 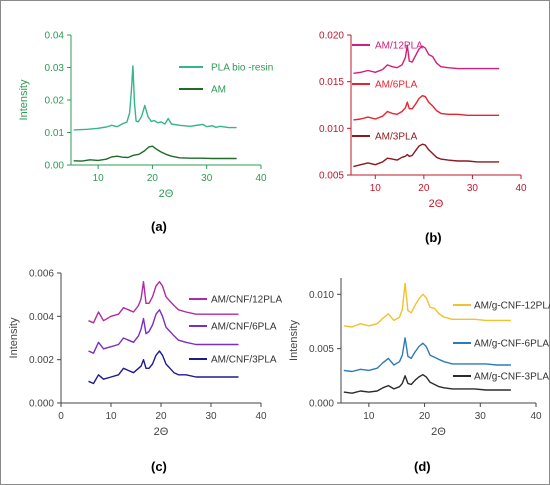 What do you see at coordinates (41, 274) in the screenshot?
I see `y-tick-label: 0.006` at bounding box center [41, 274].